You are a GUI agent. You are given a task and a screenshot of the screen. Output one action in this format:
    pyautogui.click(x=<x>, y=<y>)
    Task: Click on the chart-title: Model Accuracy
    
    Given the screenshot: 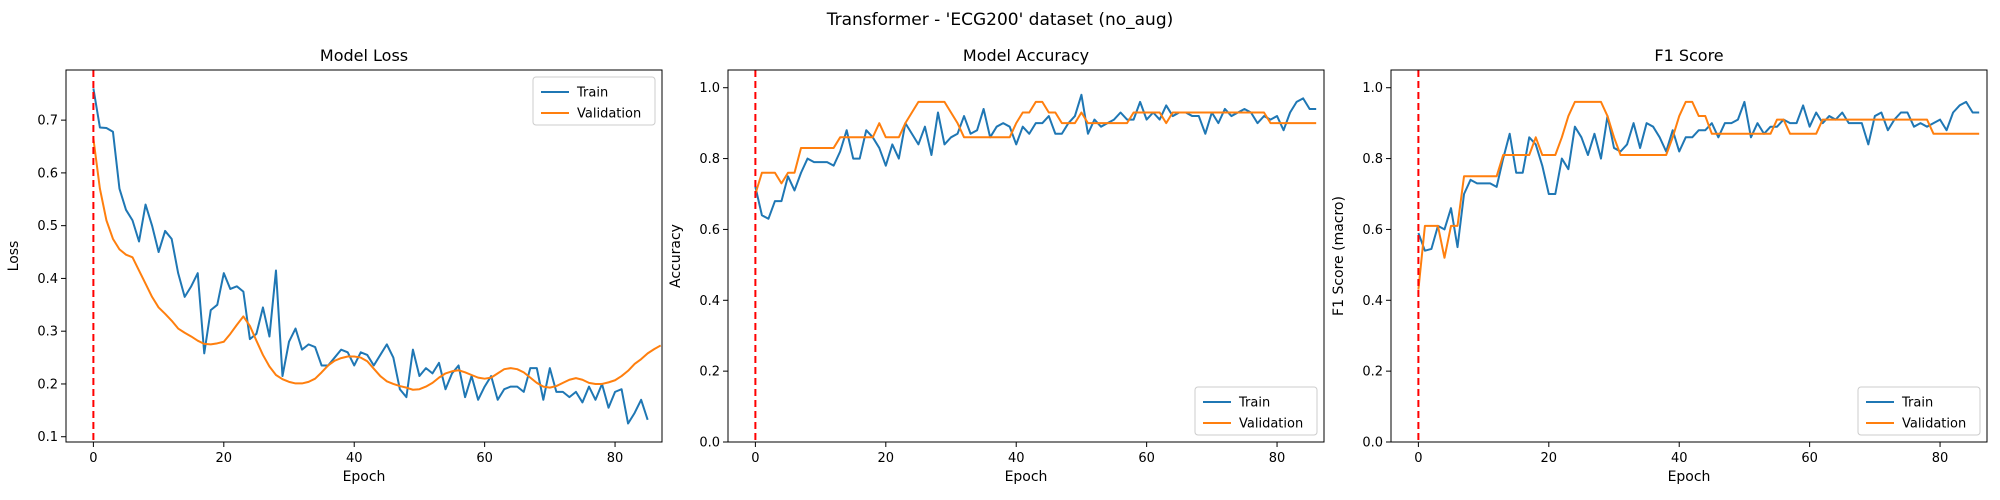 What is the action you would take?
    pyautogui.click(x=1026, y=55)
    